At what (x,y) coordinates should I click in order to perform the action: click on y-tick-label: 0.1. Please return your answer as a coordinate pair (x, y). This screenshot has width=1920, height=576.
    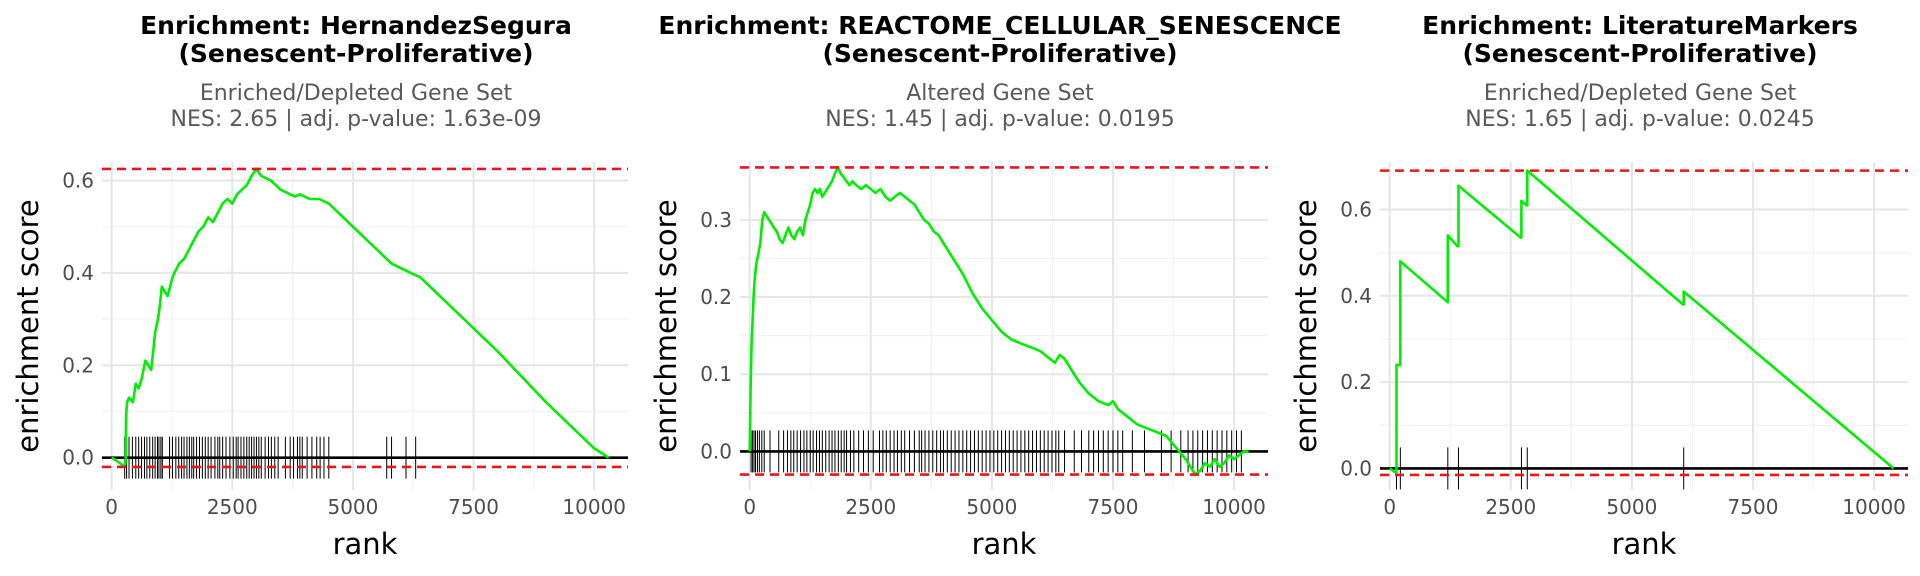
    Looking at the image, I should click on (716, 374).